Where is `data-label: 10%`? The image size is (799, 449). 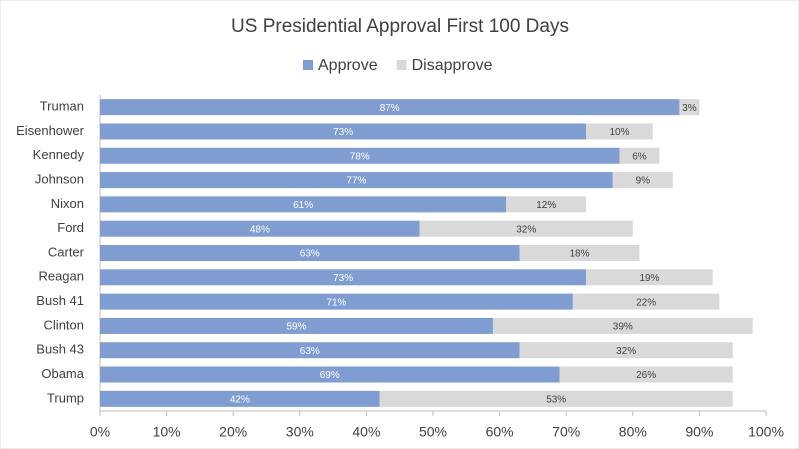 data-label: 10% is located at coordinates (619, 132).